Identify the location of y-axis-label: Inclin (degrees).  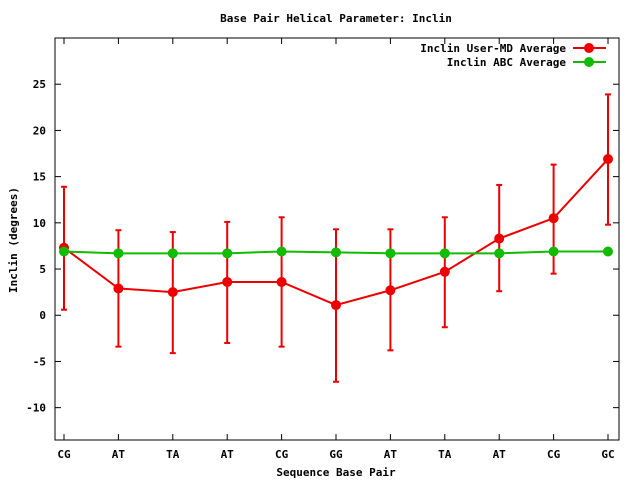
(13, 240).